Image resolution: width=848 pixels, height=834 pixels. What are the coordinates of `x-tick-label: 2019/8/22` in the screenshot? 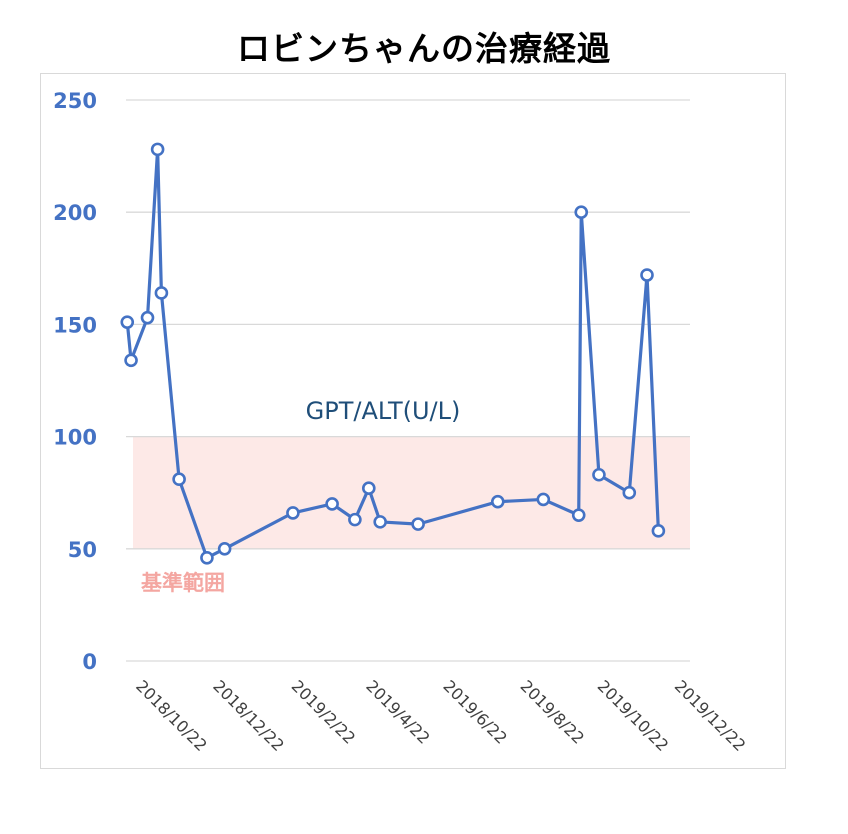 It's located at (552, 711).